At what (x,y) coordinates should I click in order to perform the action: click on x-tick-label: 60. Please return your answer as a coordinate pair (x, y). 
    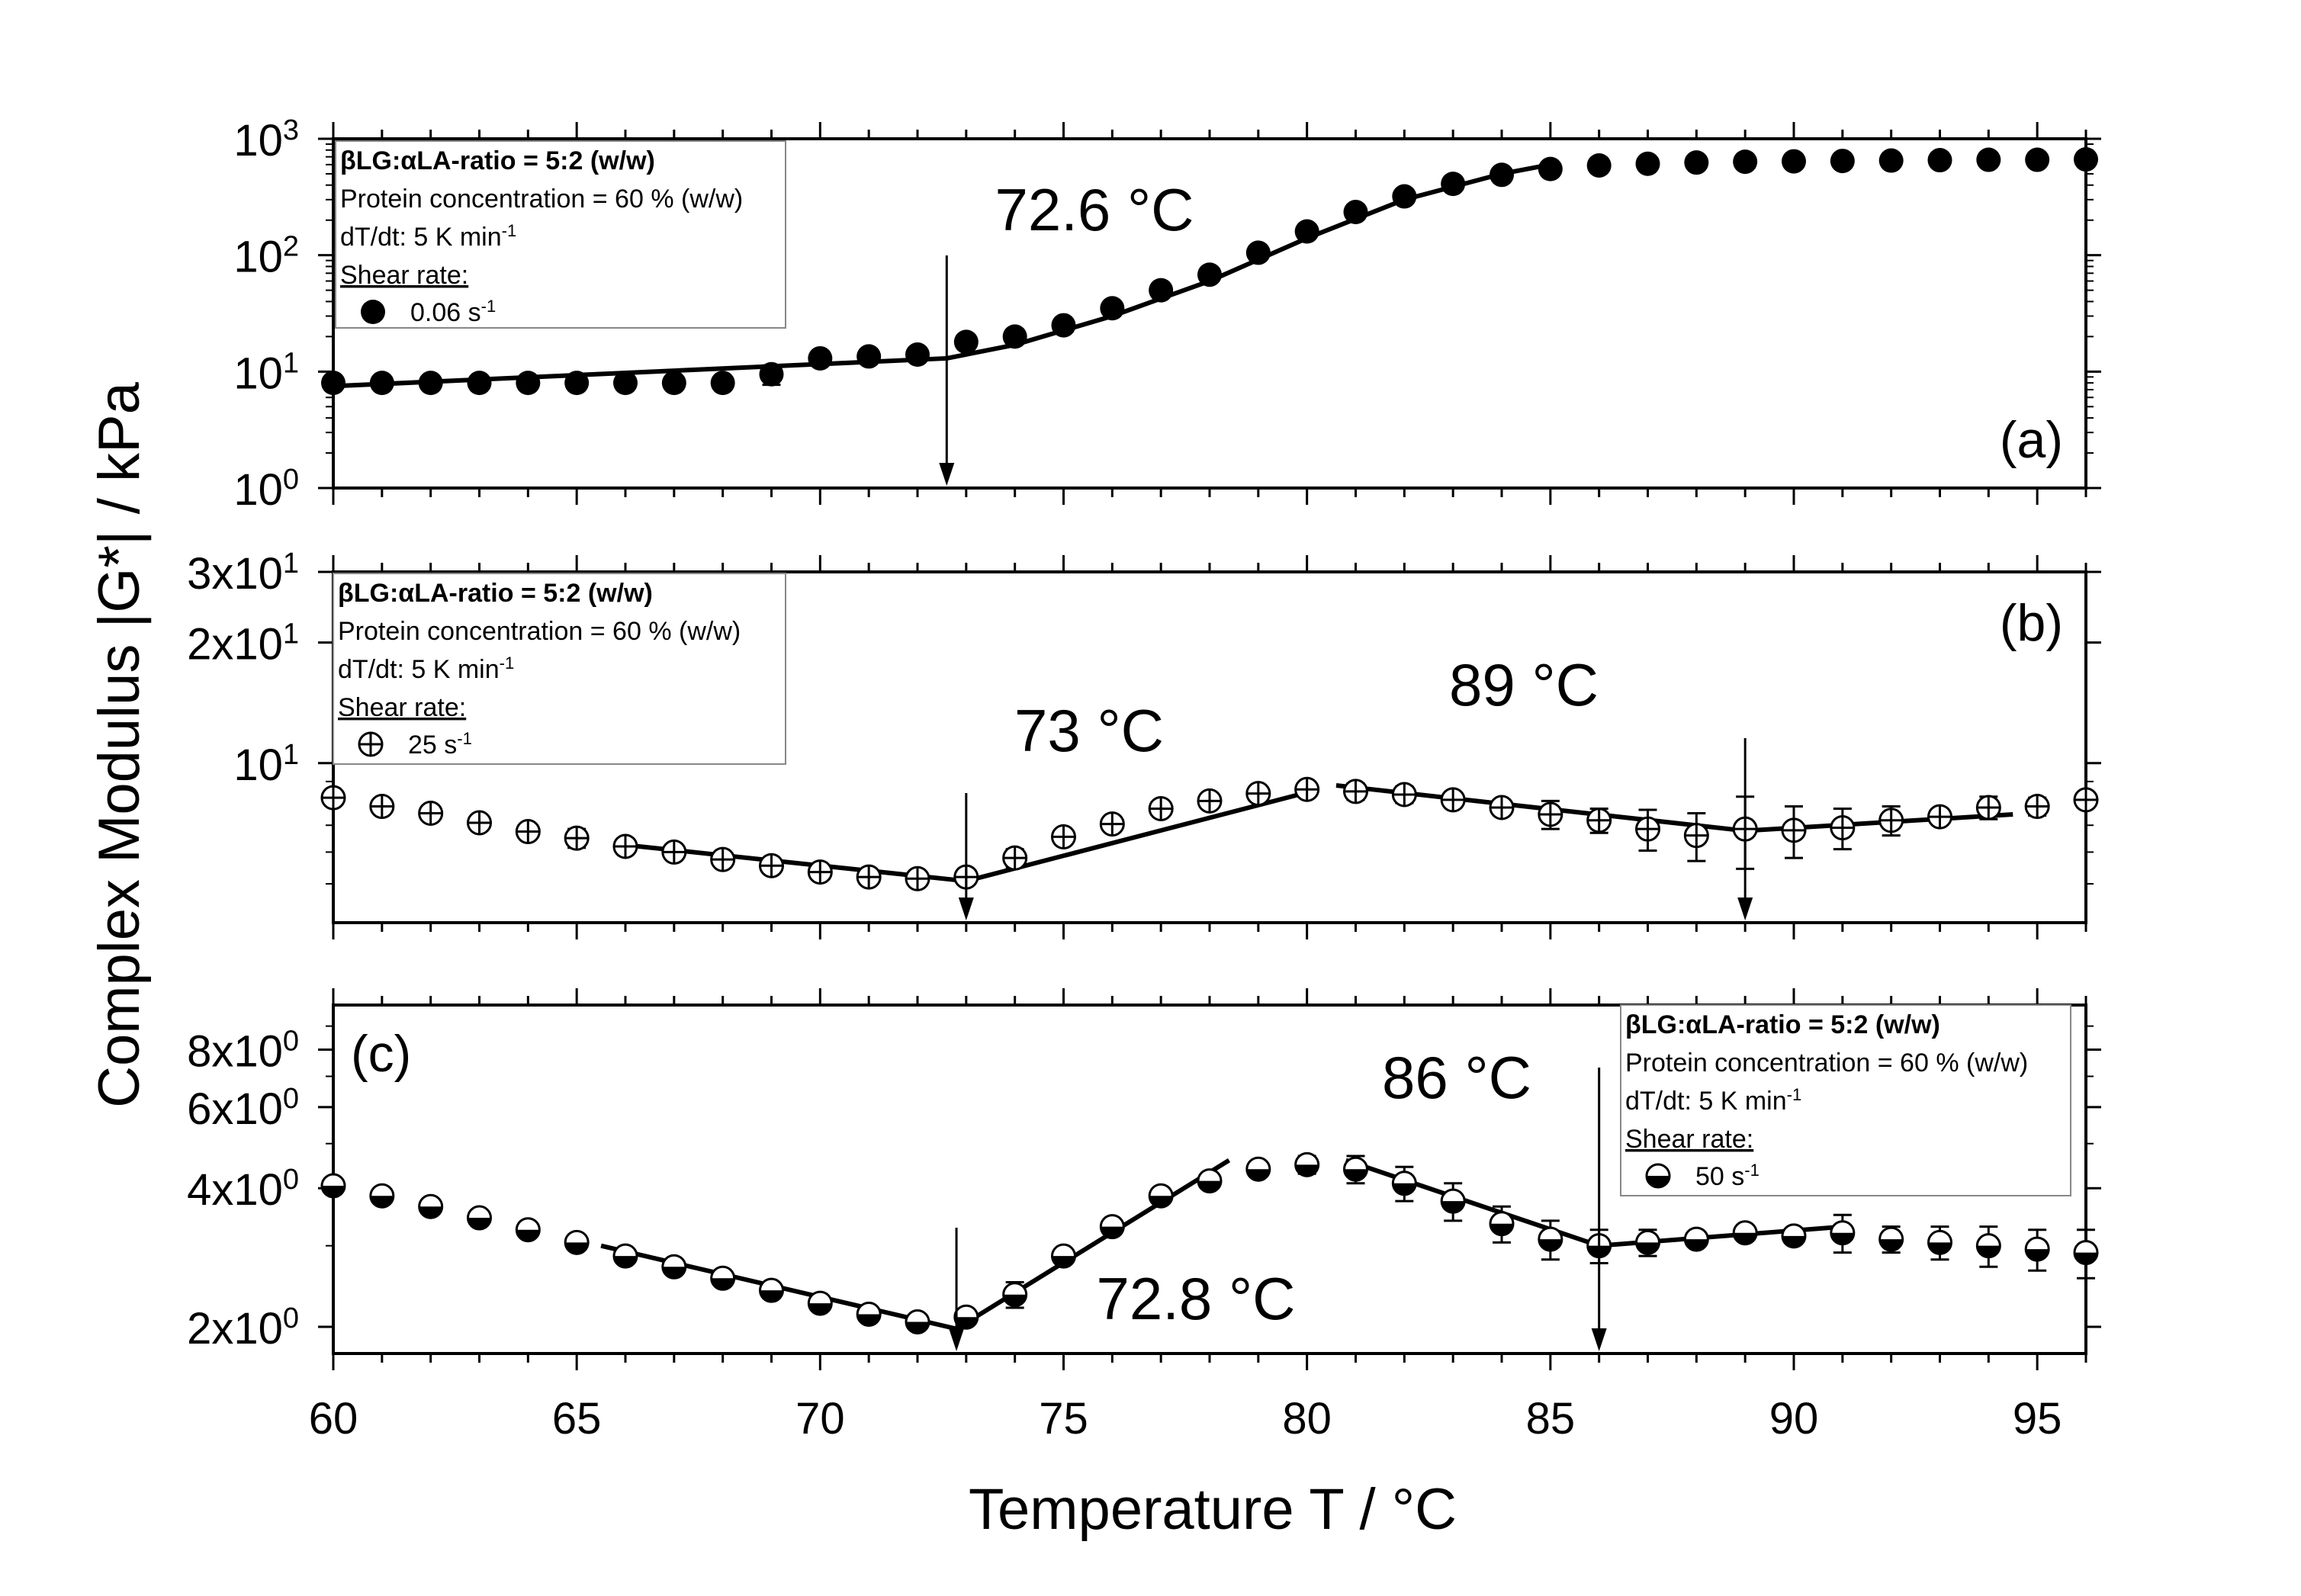
    Looking at the image, I should click on (333, 1418).